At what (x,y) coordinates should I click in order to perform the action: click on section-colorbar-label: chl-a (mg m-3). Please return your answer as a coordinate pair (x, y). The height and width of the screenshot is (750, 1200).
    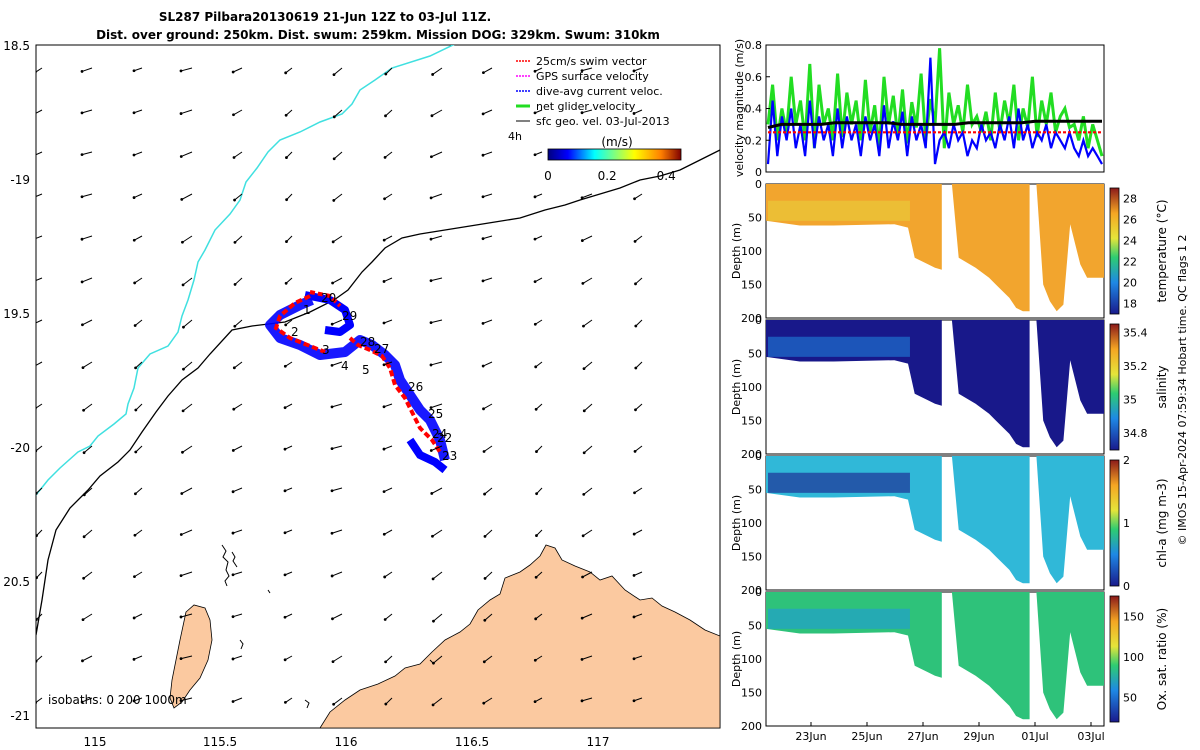
    Looking at the image, I should click on (1162, 522).